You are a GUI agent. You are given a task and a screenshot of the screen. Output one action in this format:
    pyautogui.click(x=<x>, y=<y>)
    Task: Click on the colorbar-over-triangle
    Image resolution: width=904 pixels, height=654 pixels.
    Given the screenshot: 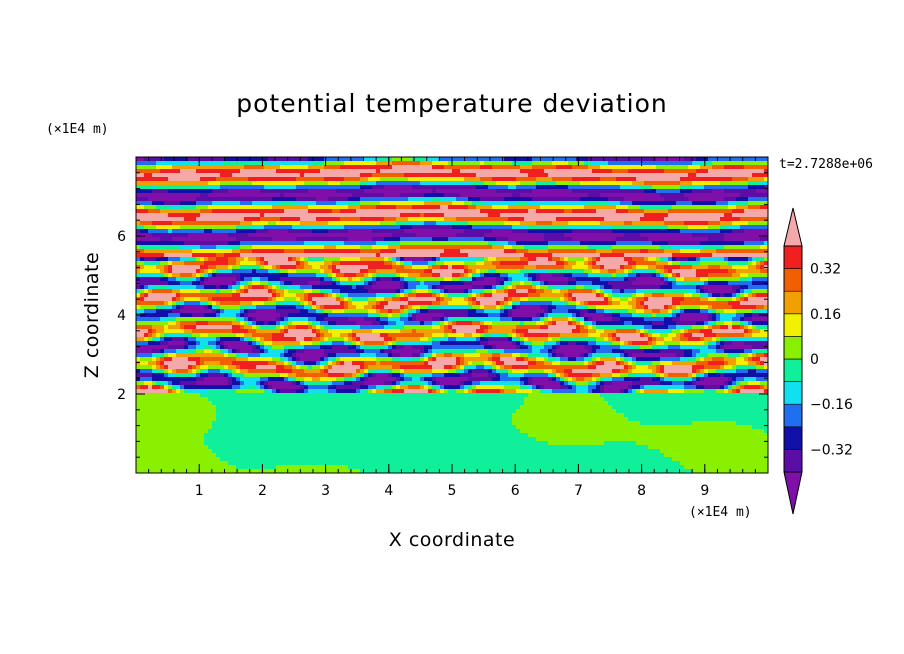 What is the action you would take?
    pyautogui.click(x=793, y=227)
    